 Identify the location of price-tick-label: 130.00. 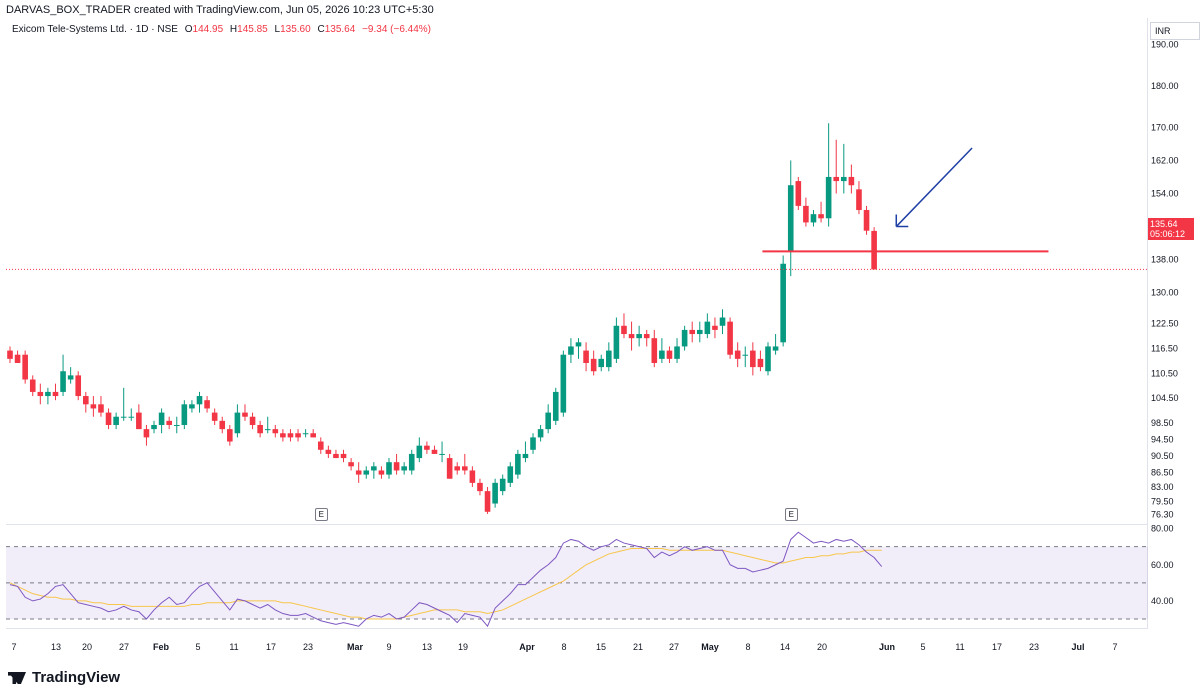
(1165, 293).